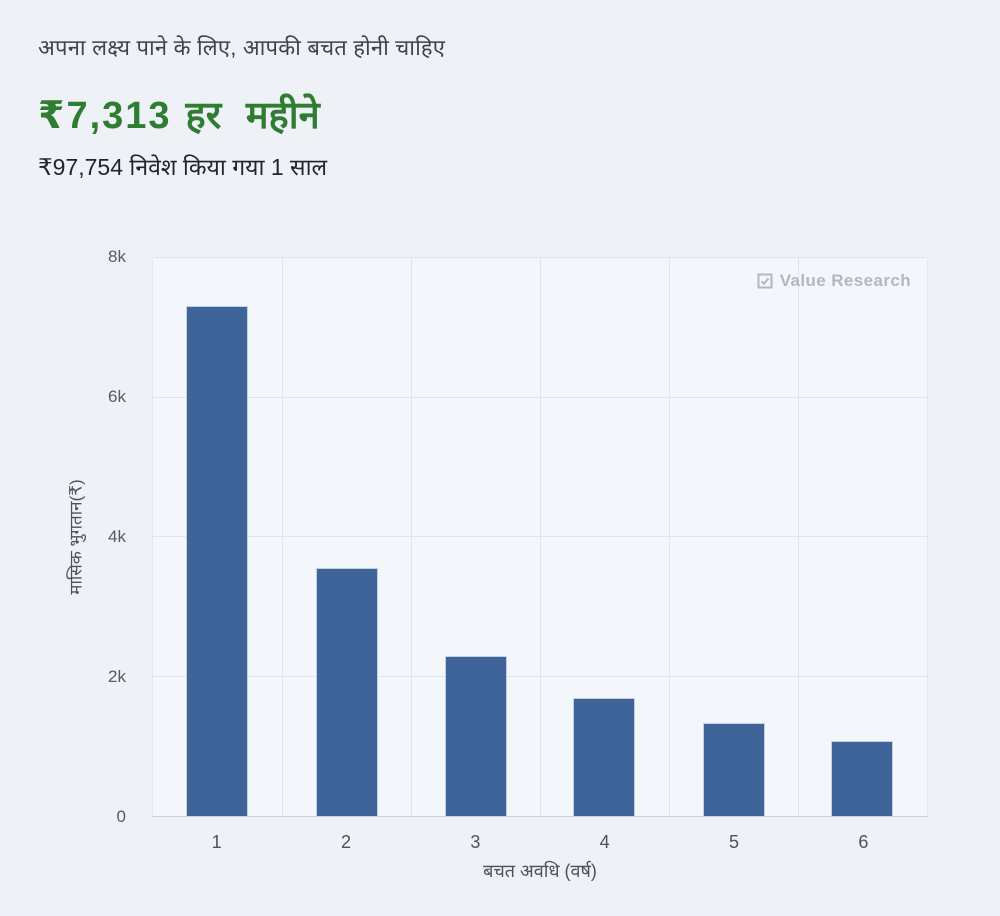  What do you see at coordinates (604, 842) in the screenshot?
I see `x-tick-label-4: 4` at bounding box center [604, 842].